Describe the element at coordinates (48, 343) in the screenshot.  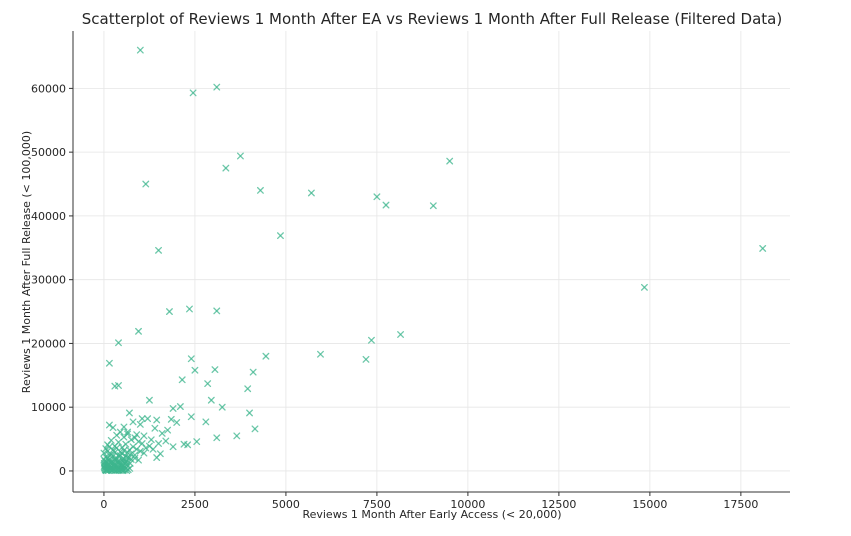
I see `y-tick-label: 20000` at that location.